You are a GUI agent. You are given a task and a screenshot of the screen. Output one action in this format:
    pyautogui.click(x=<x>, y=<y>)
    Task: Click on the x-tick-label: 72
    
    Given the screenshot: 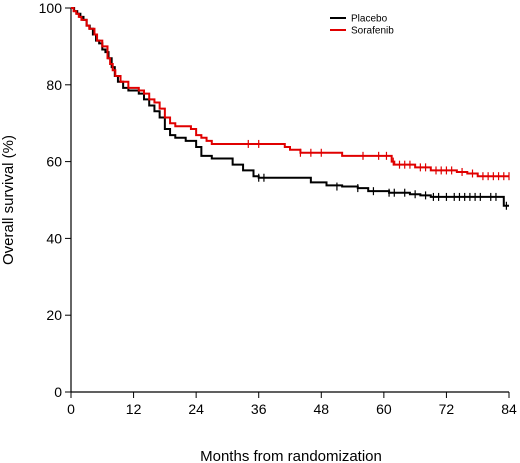 What is the action you would take?
    pyautogui.click(x=447, y=409)
    